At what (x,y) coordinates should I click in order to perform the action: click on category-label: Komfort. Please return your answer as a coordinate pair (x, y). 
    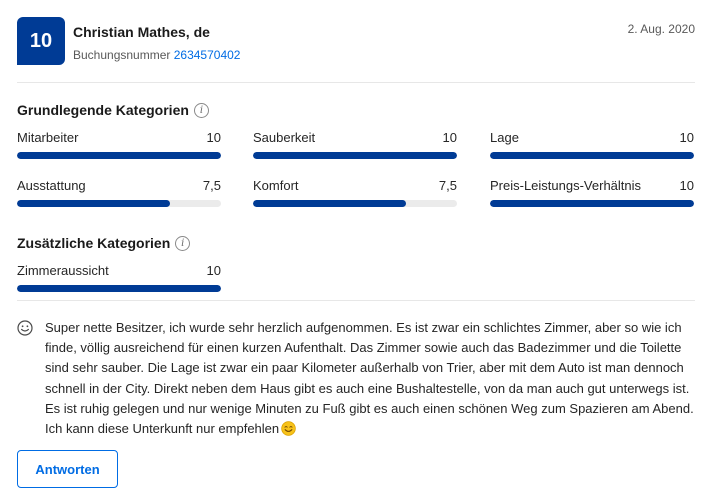
    Looking at the image, I should click on (276, 185).